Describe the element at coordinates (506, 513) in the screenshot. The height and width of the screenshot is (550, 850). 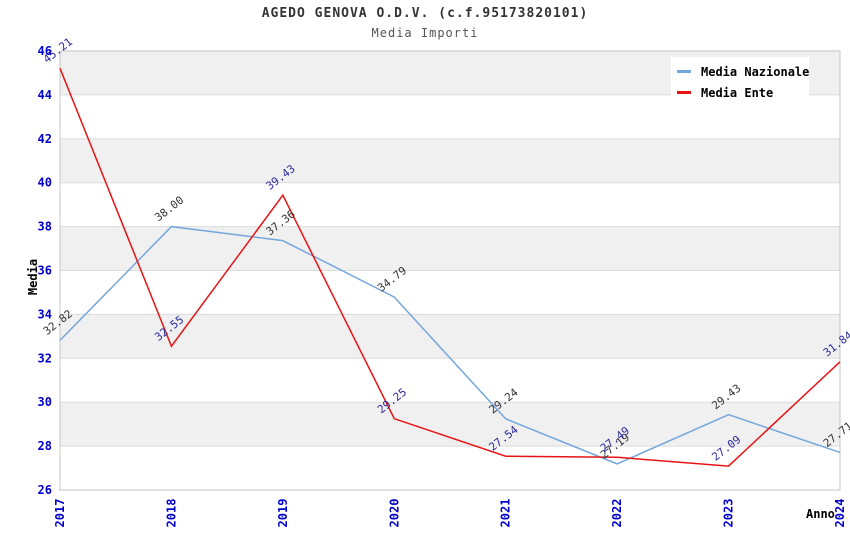
I see `x-tick-label: 2021` at that location.